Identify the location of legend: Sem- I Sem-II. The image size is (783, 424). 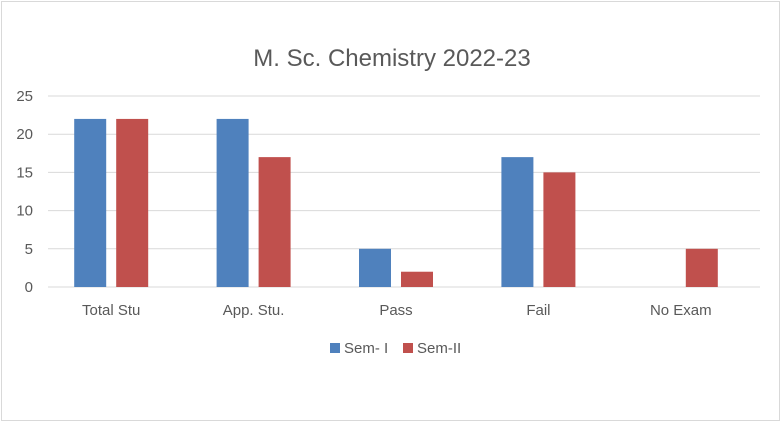
(395, 348).